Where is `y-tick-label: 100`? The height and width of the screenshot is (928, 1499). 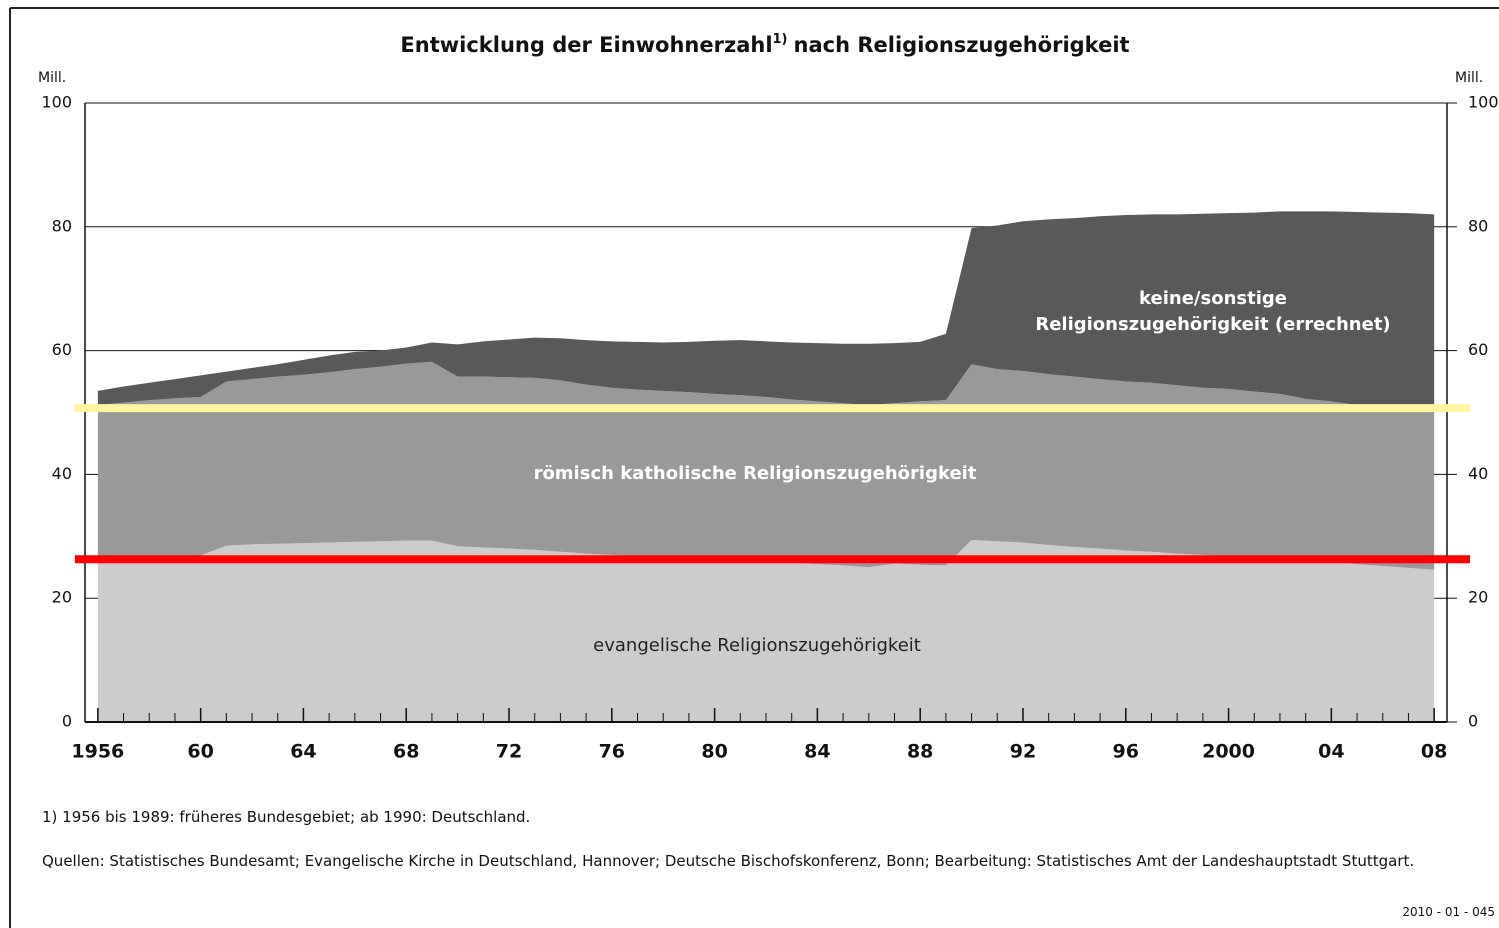
y-tick-label: 100 is located at coordinates (56, 102).